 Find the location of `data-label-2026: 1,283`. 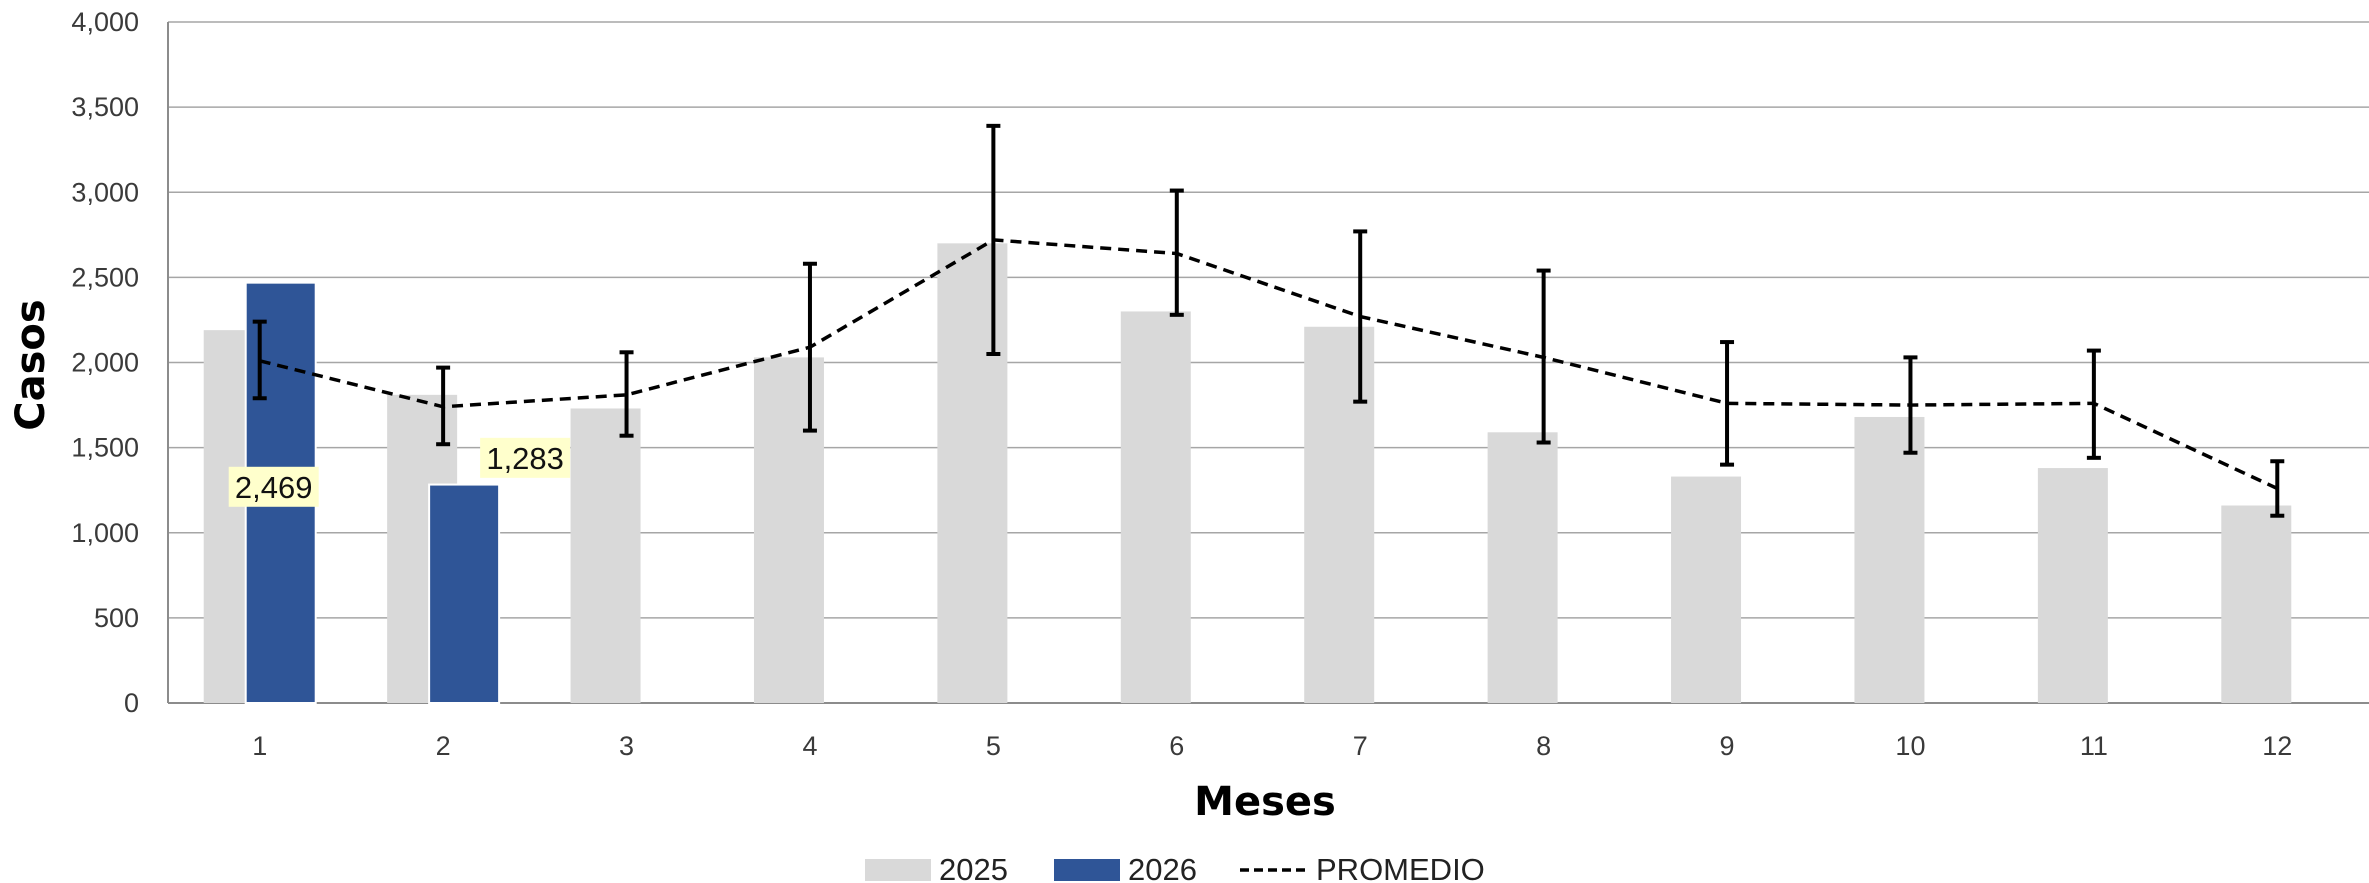

data-label-2026: 1,283 is located at coordinates (525, 458).